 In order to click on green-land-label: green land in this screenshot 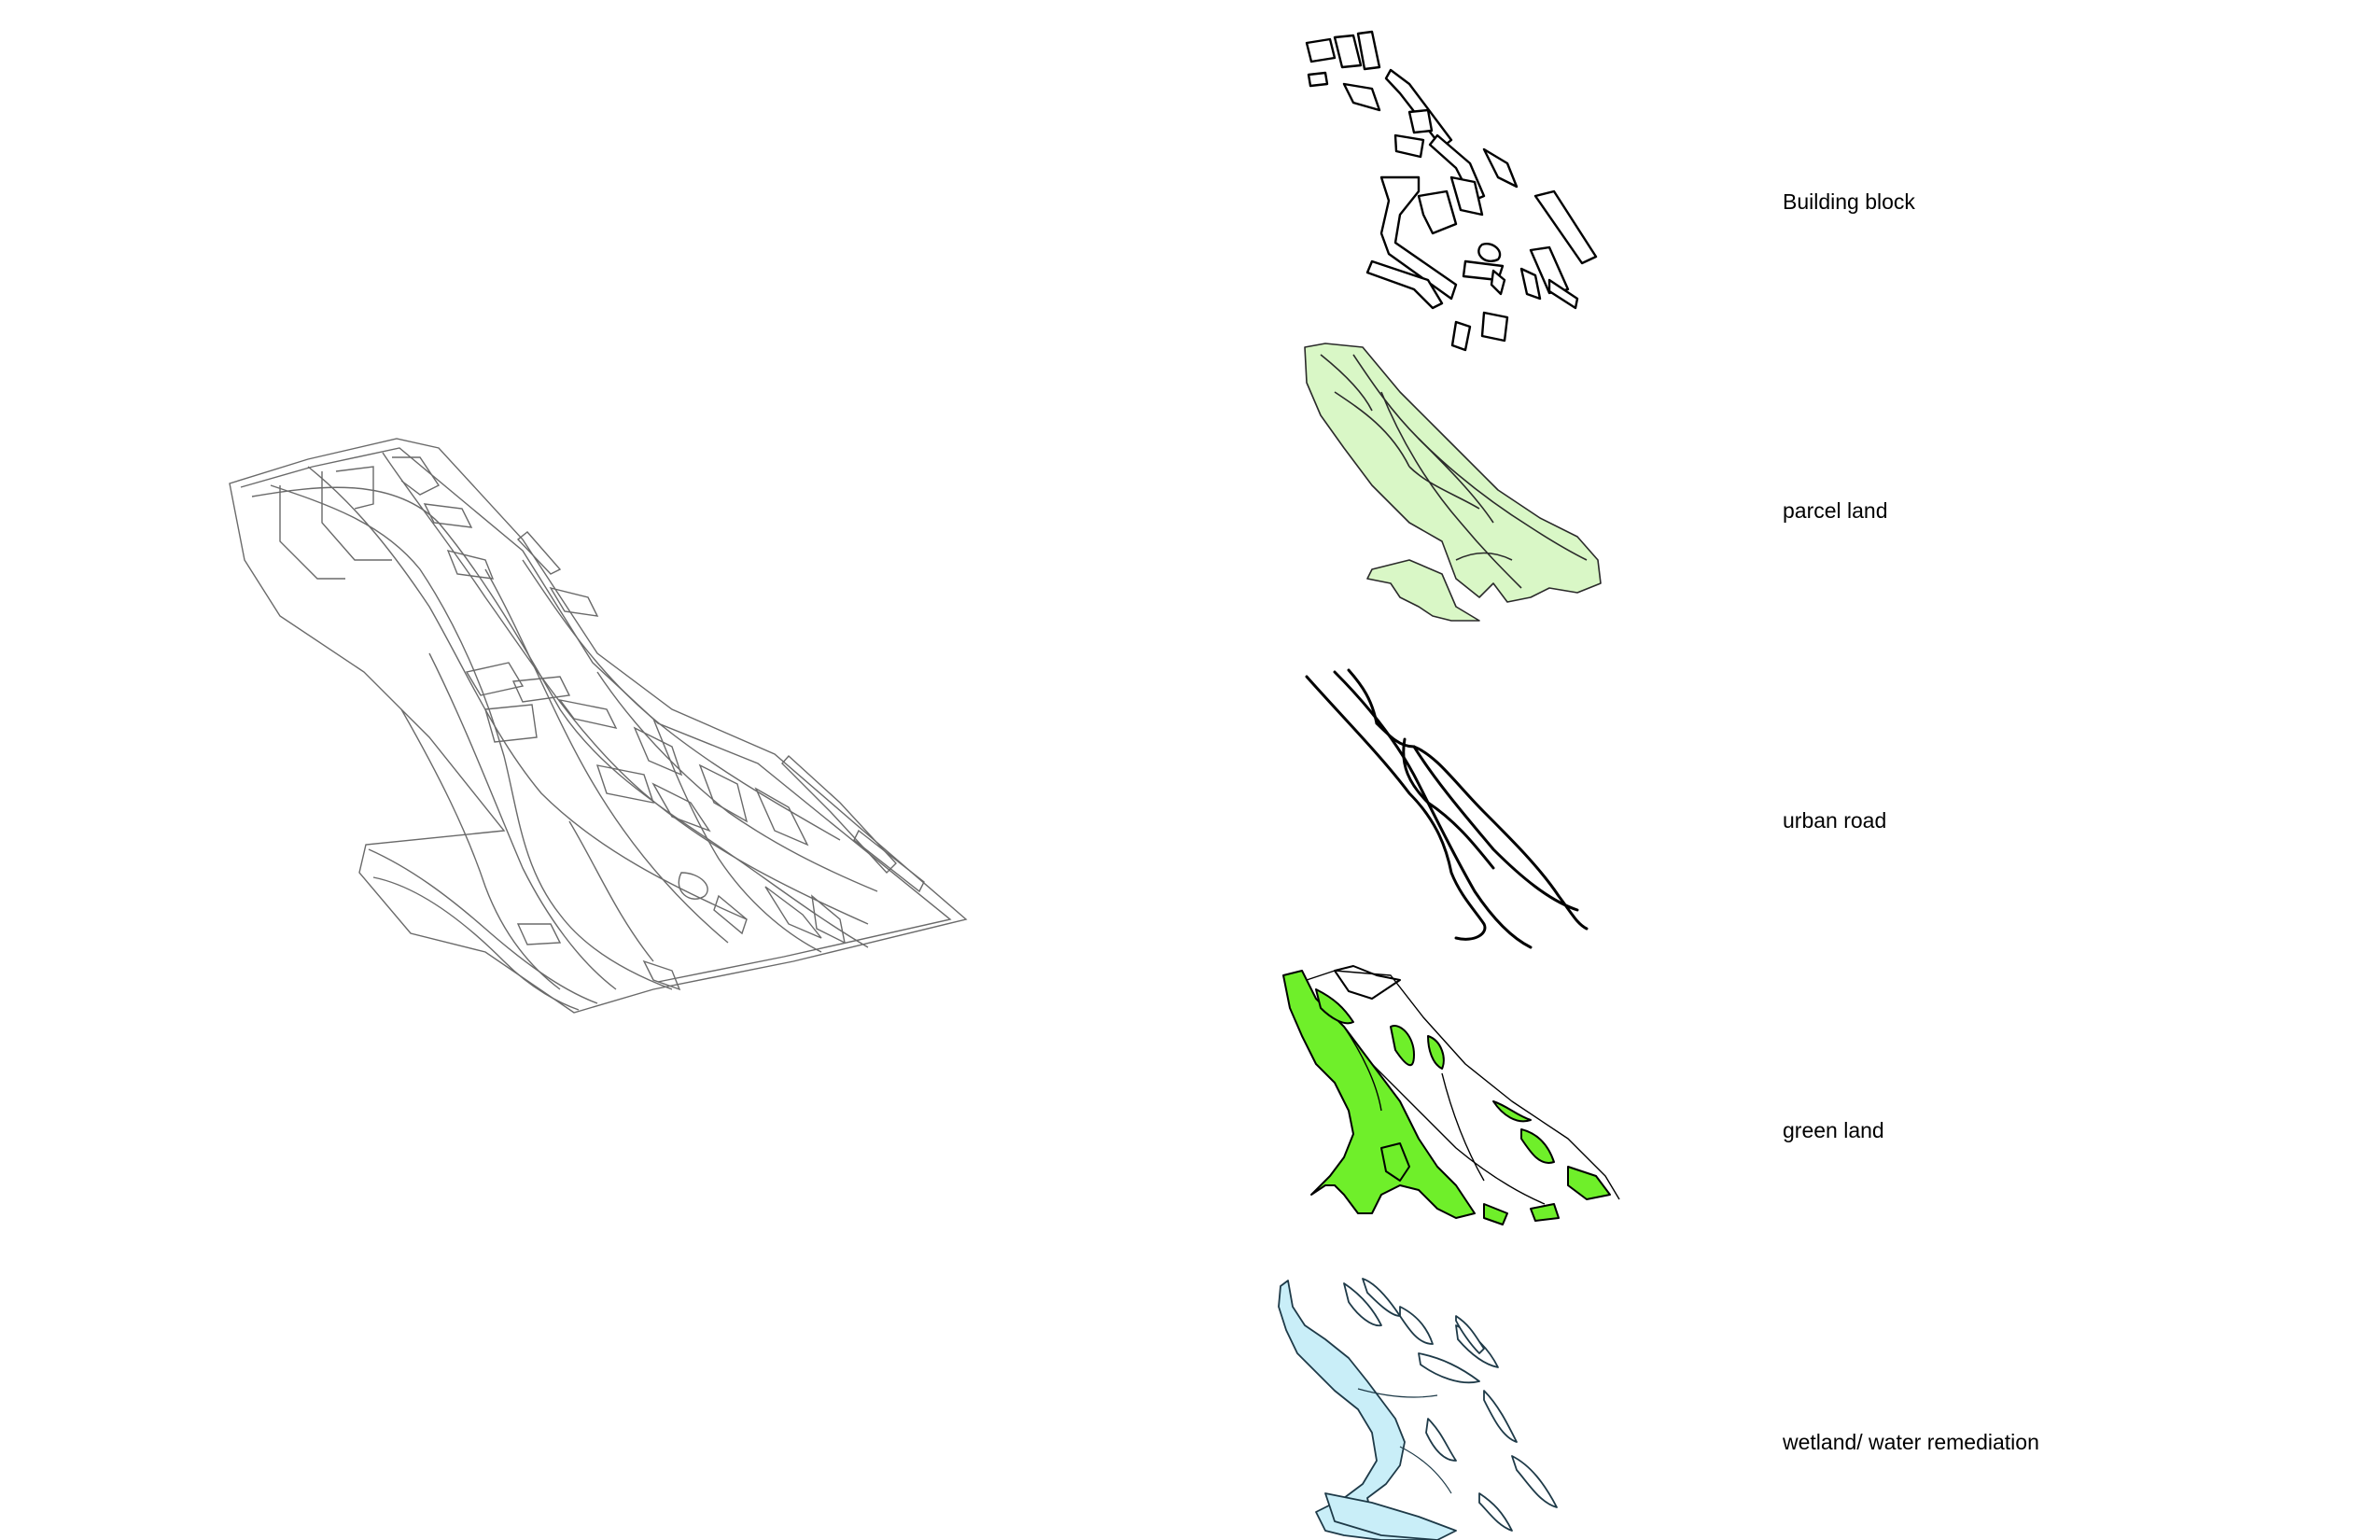, I will do `click(1833, 1130)`.